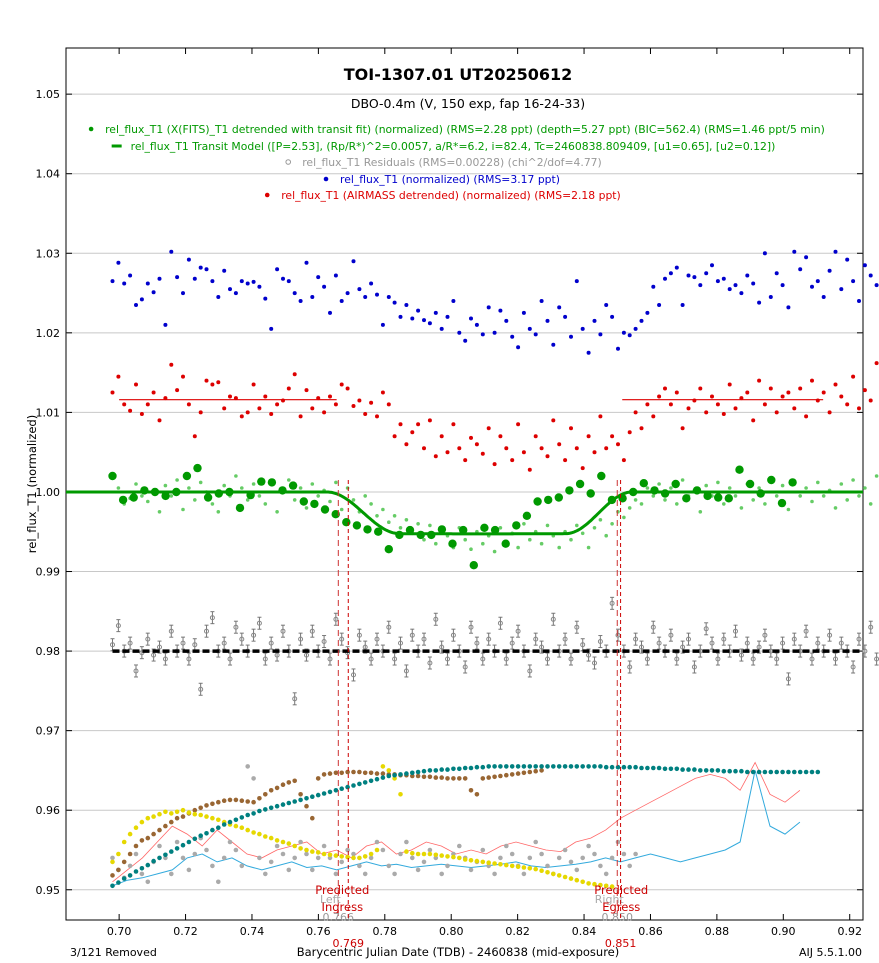 Image resolution: width=879 pixels, height=963 pixels. What do you see at coordinates (339, 917) in the screenshot?
I see `marker-value: 0.766` at bounding box center [339, 917].